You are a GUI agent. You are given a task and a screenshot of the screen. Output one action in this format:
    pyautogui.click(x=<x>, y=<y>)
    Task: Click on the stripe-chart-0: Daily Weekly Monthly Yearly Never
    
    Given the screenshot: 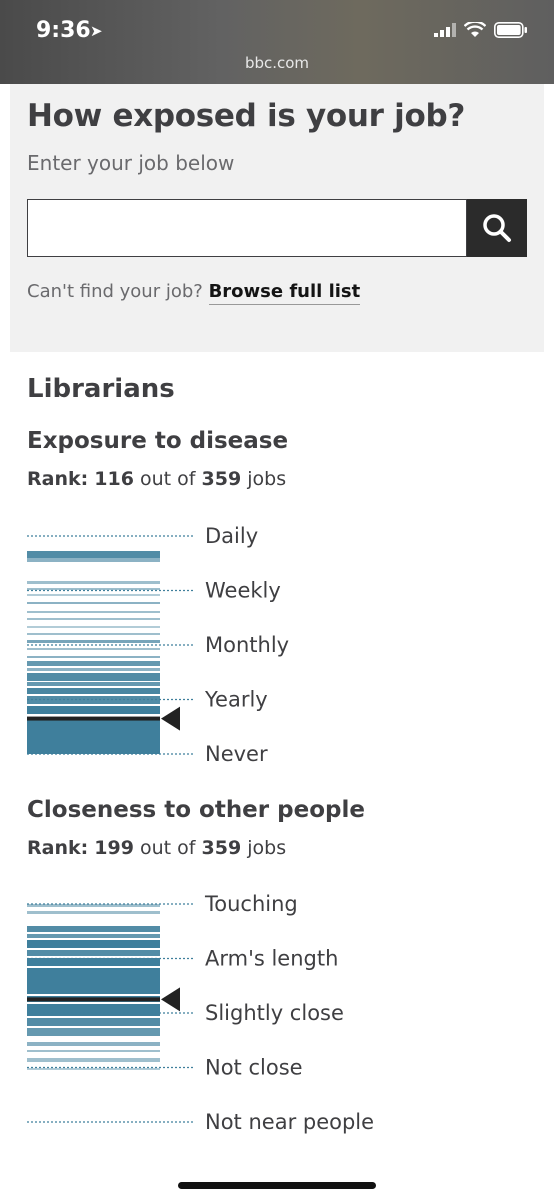 What is the action you would take?
    pyautogui.click(x=158, y=645)
    